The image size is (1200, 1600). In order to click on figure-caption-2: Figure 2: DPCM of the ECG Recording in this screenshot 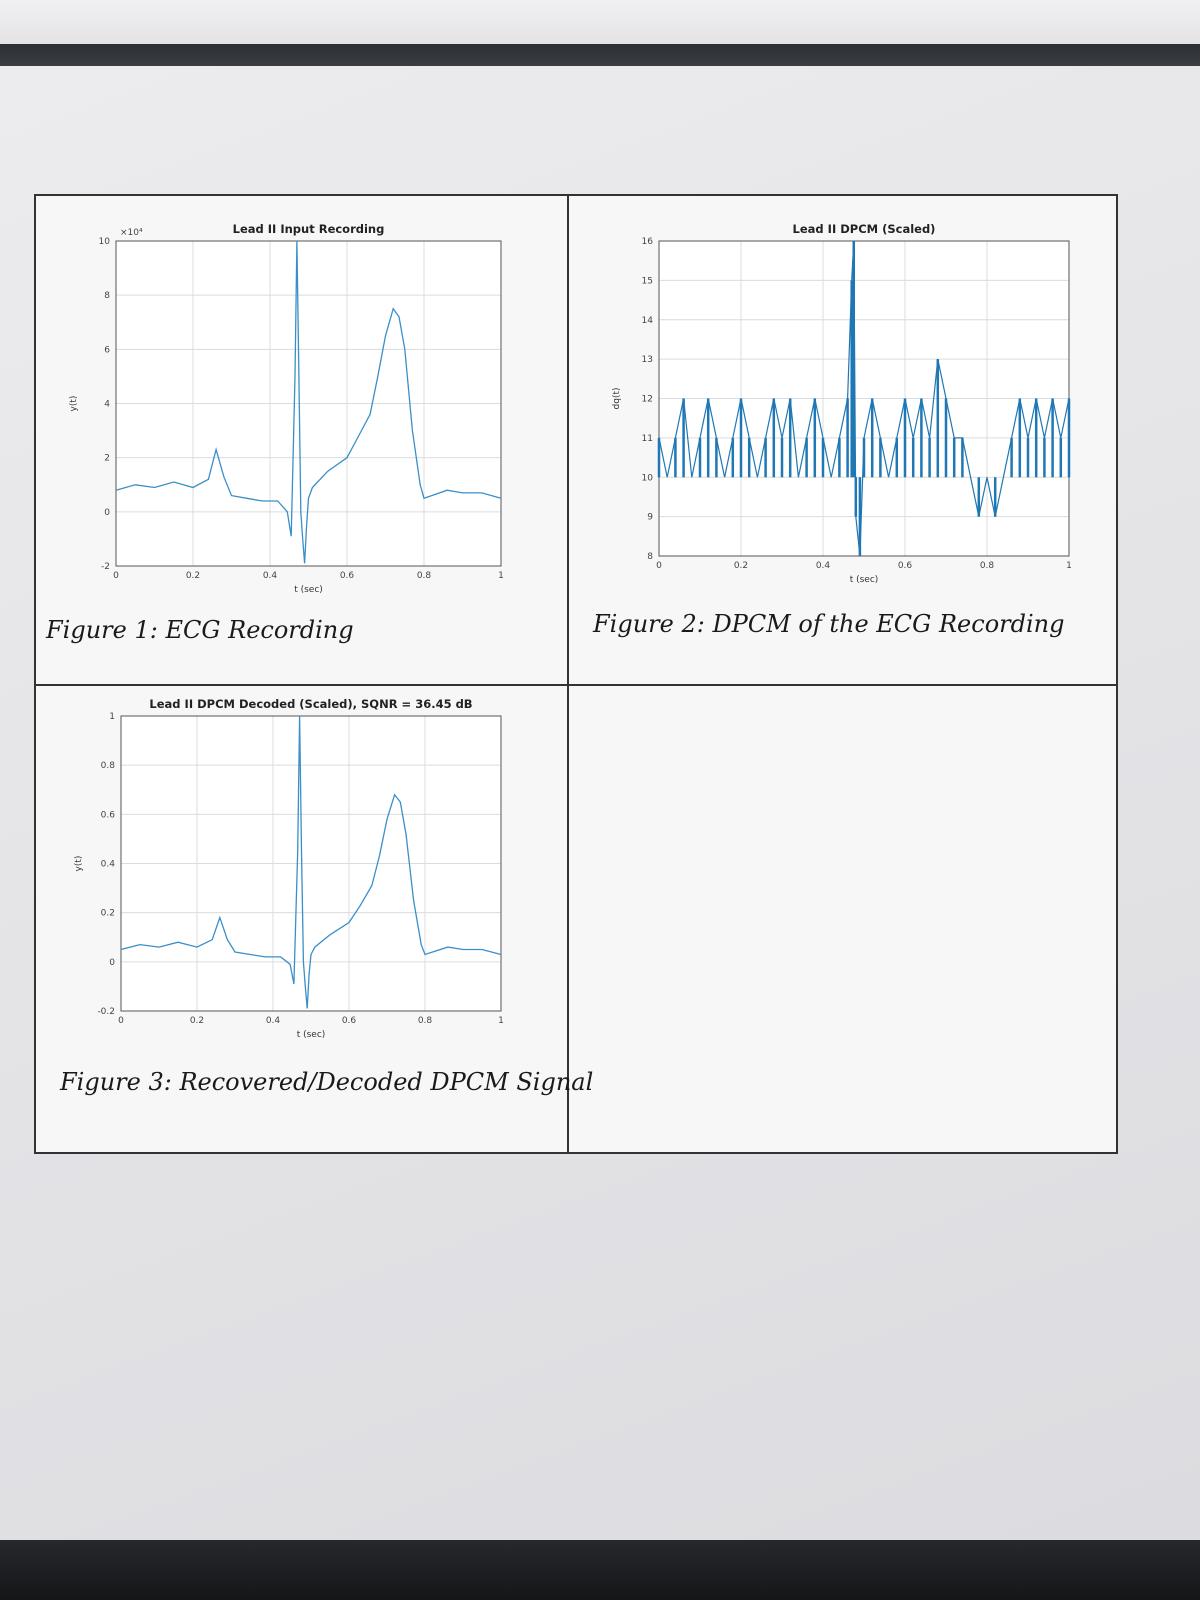, I will do `click(829, 624)`.